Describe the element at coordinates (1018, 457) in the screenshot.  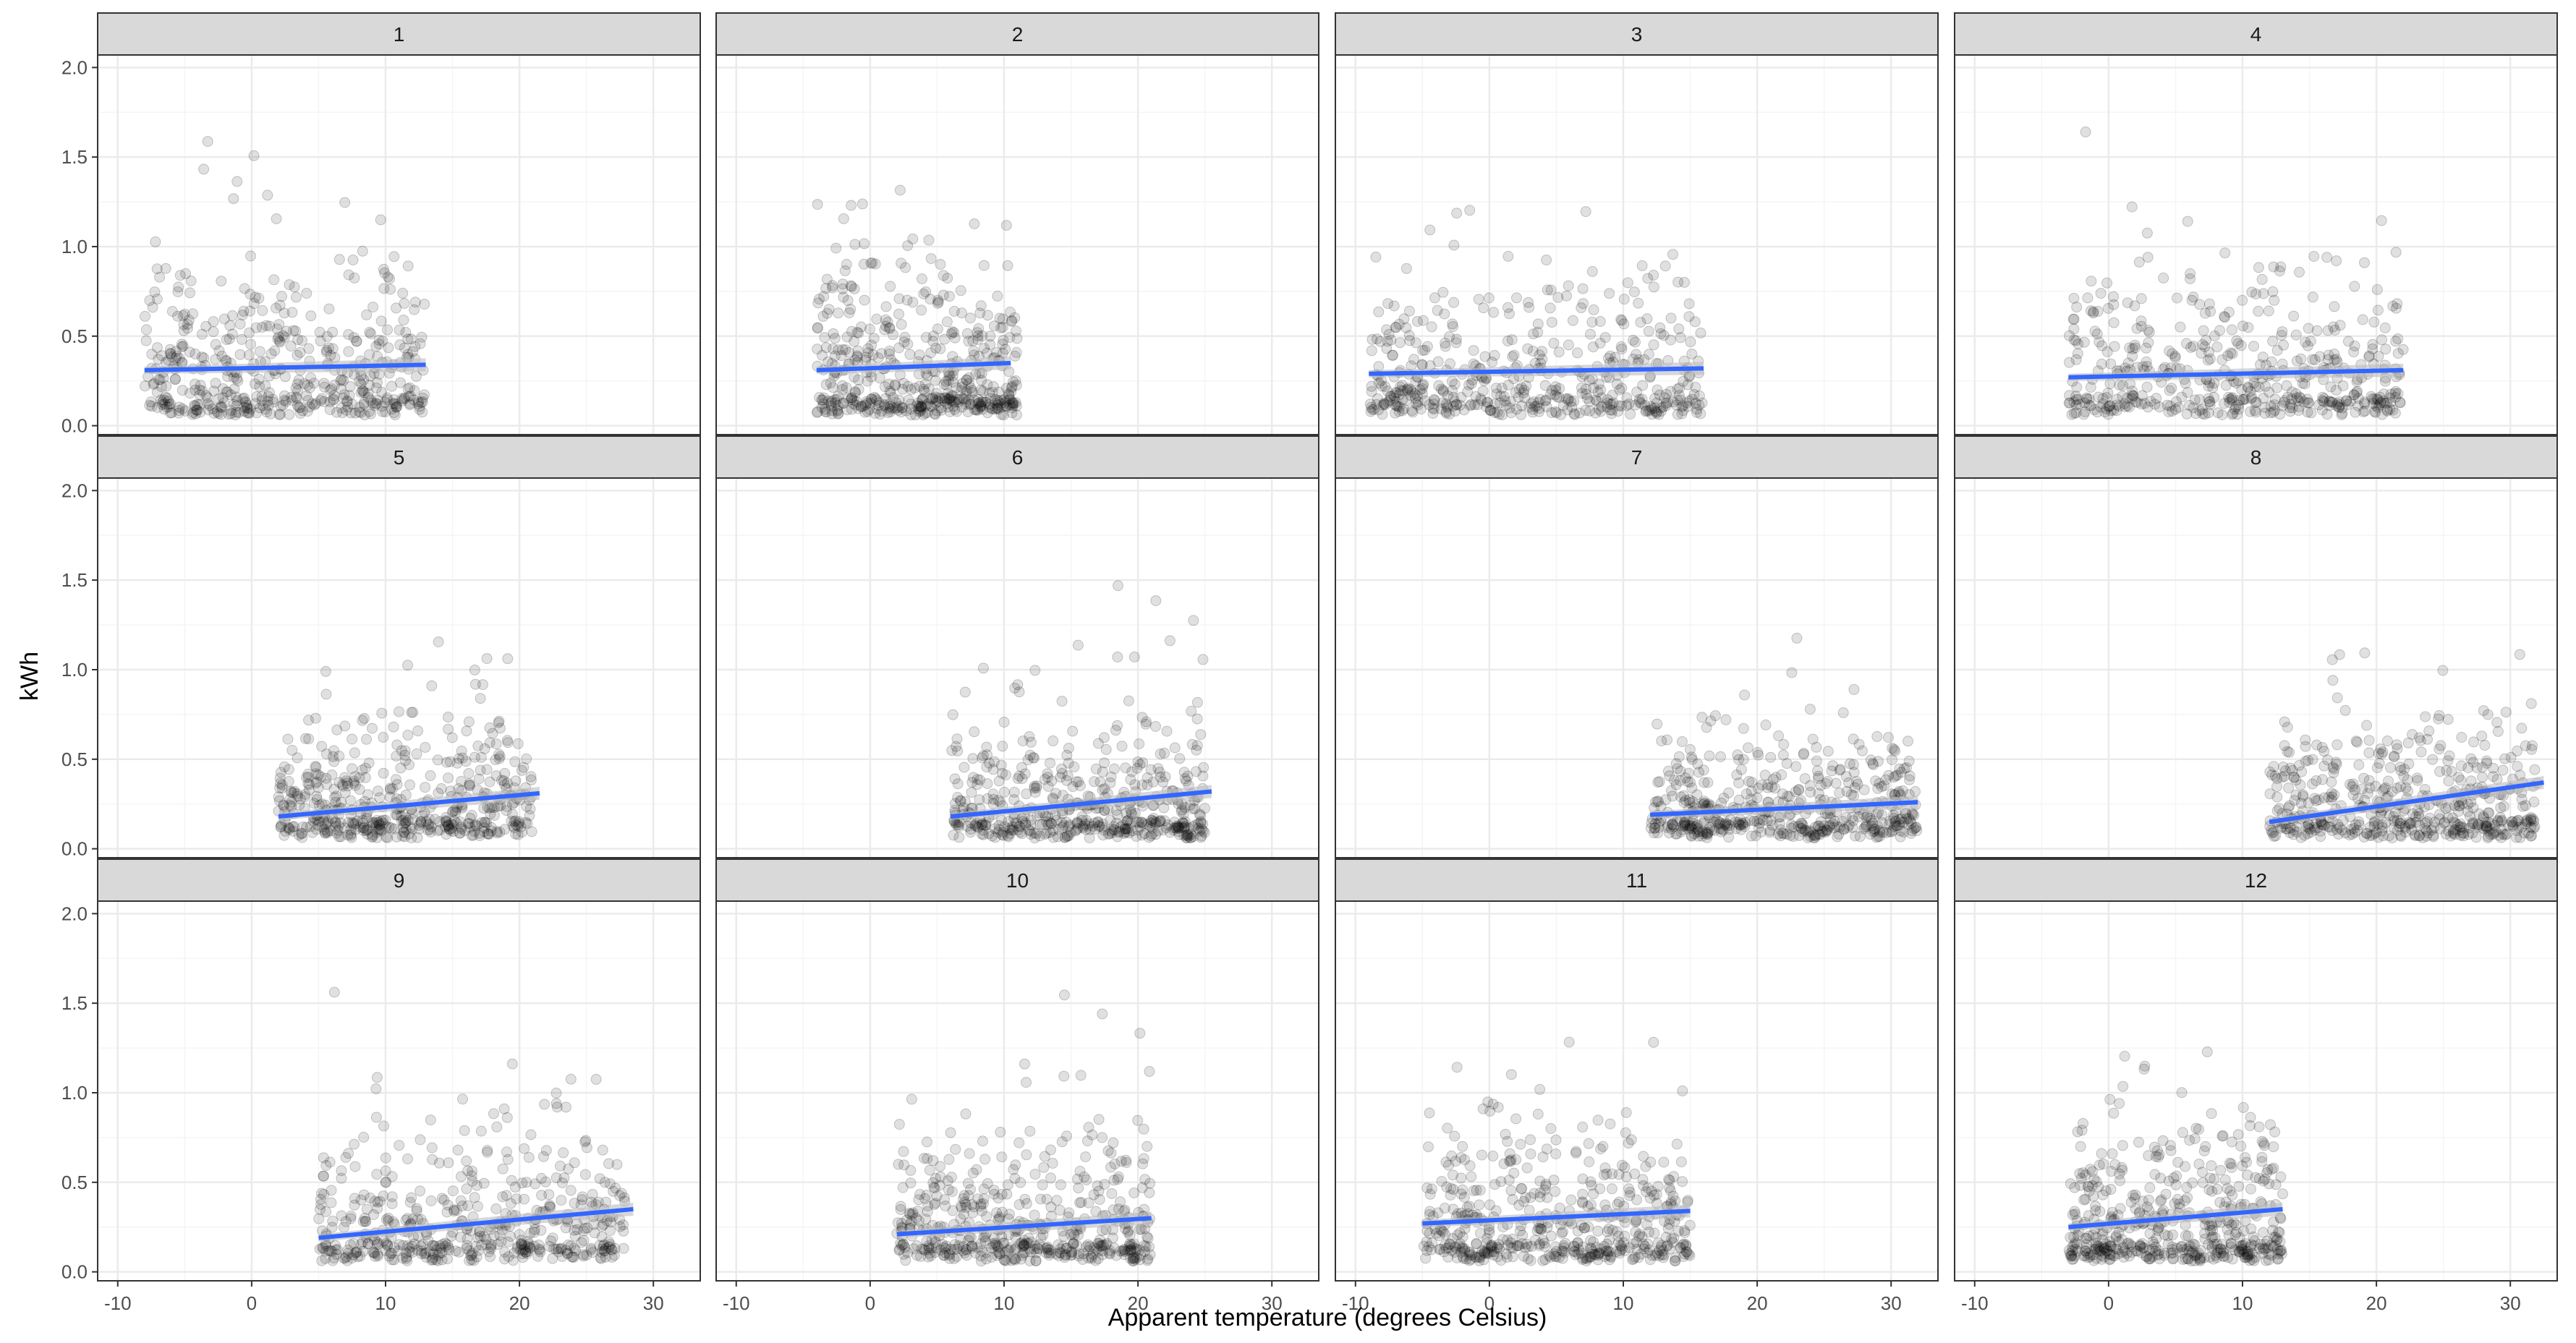
I see `facet-strip-label: 6` at that location.